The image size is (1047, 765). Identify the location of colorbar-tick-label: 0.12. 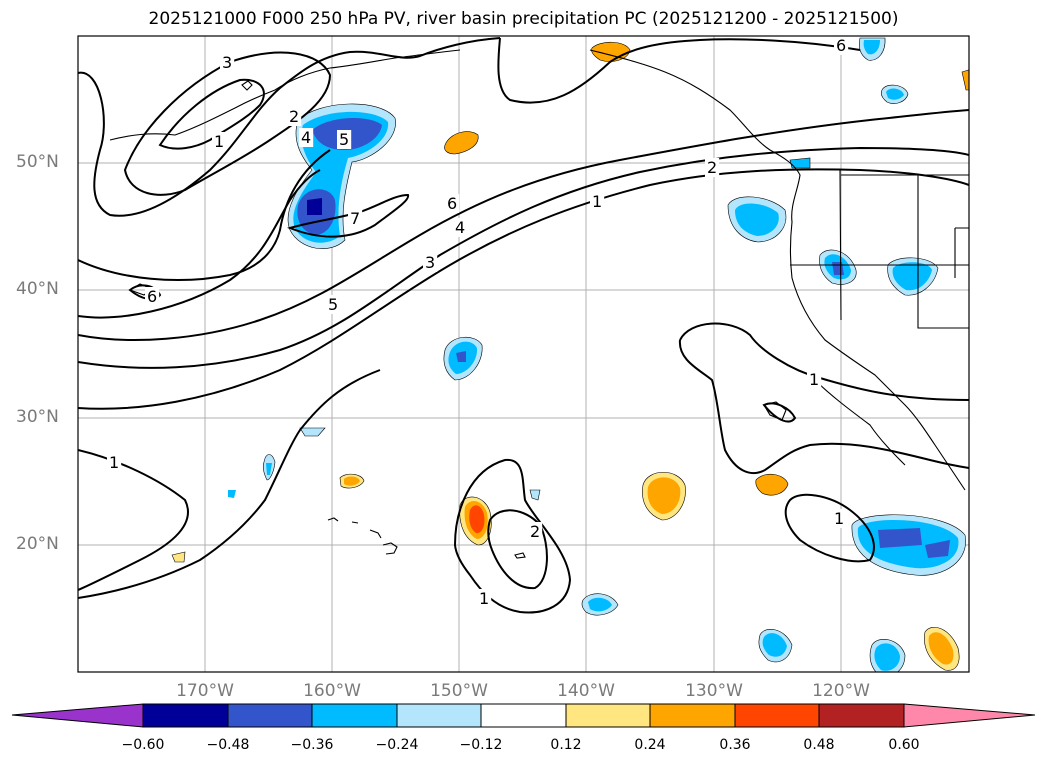
(566, 745).